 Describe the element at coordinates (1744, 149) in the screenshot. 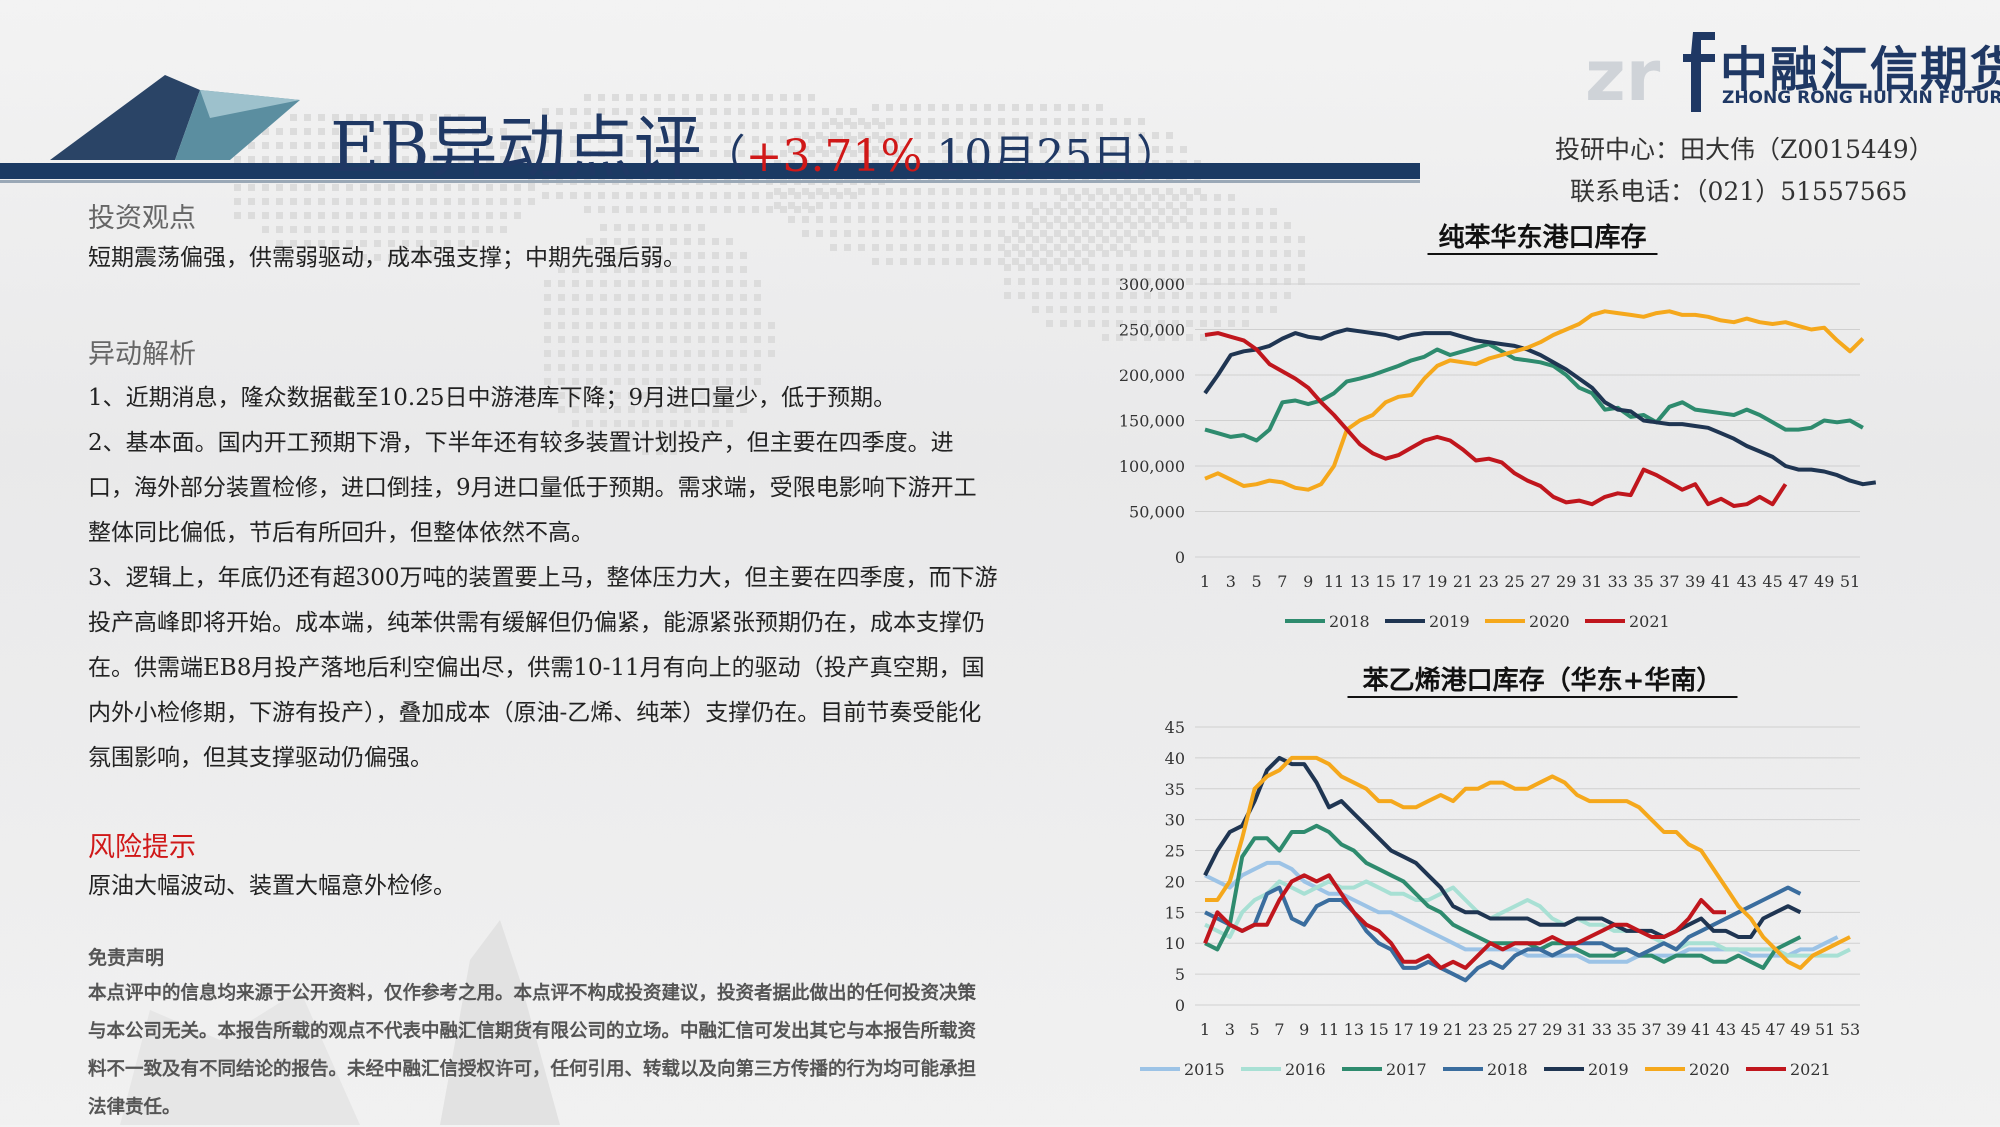

I see `analyst-info: 投研中心：田大伟（Z0015449）` at that location.